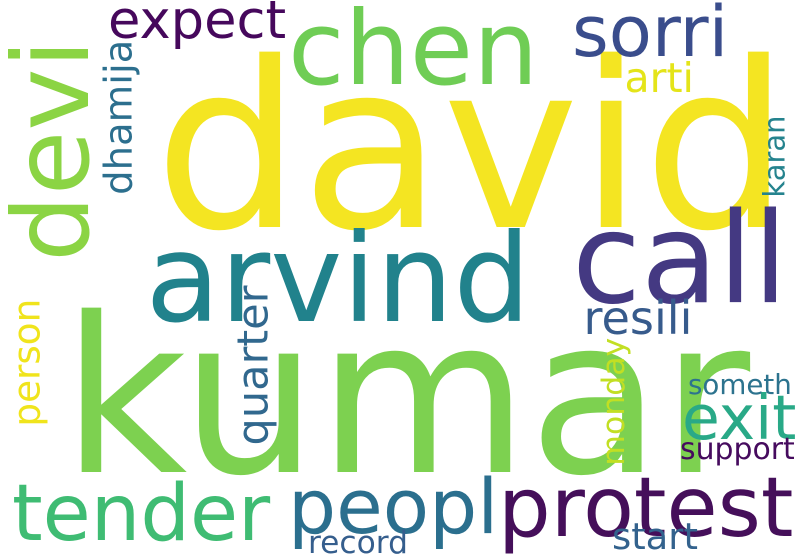 The height and width of the screenshot is (560, 800). What do you see at coordinates (56, 150) in the screenshot?
I see `word-devi: devi` at bounding box center [56, 150].